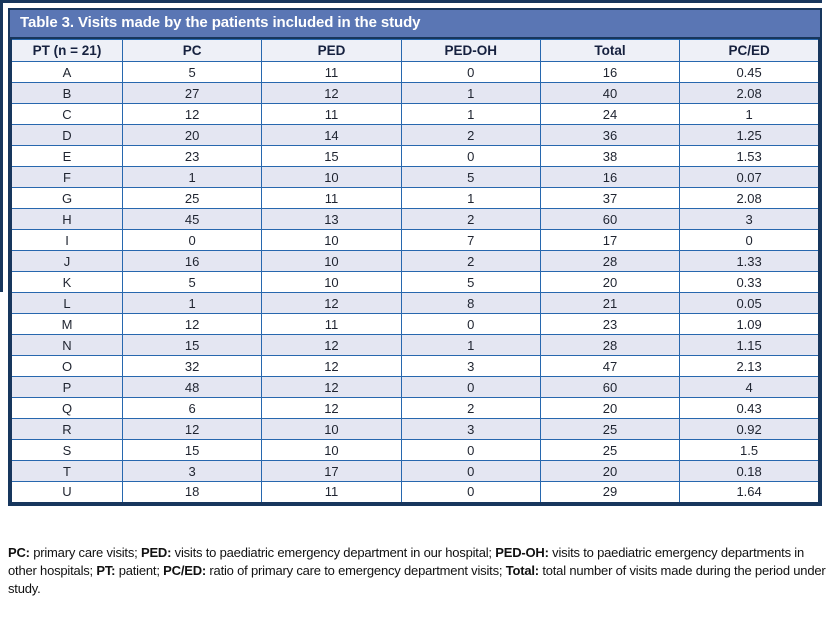 This screenshot has height=622, width=833. I want to click on table-row: G 25 11 1 37 2.08, so click(415, 198).